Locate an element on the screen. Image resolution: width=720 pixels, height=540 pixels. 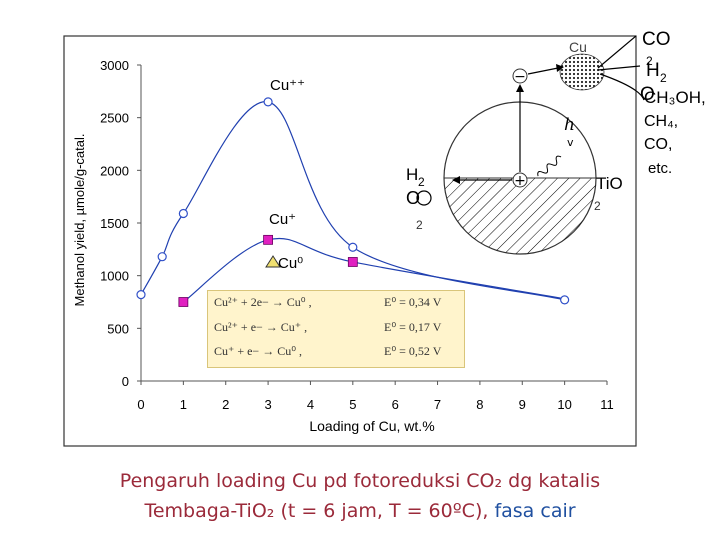
electron-transfer-arrow is located at coordinates (543, 71).